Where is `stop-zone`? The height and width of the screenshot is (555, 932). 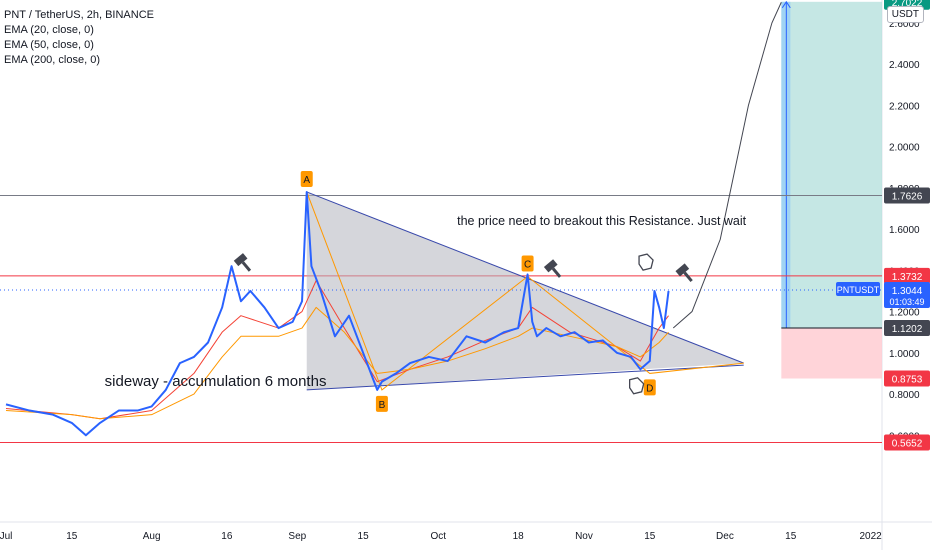
stop-zone is located at coordinates (831, 353).